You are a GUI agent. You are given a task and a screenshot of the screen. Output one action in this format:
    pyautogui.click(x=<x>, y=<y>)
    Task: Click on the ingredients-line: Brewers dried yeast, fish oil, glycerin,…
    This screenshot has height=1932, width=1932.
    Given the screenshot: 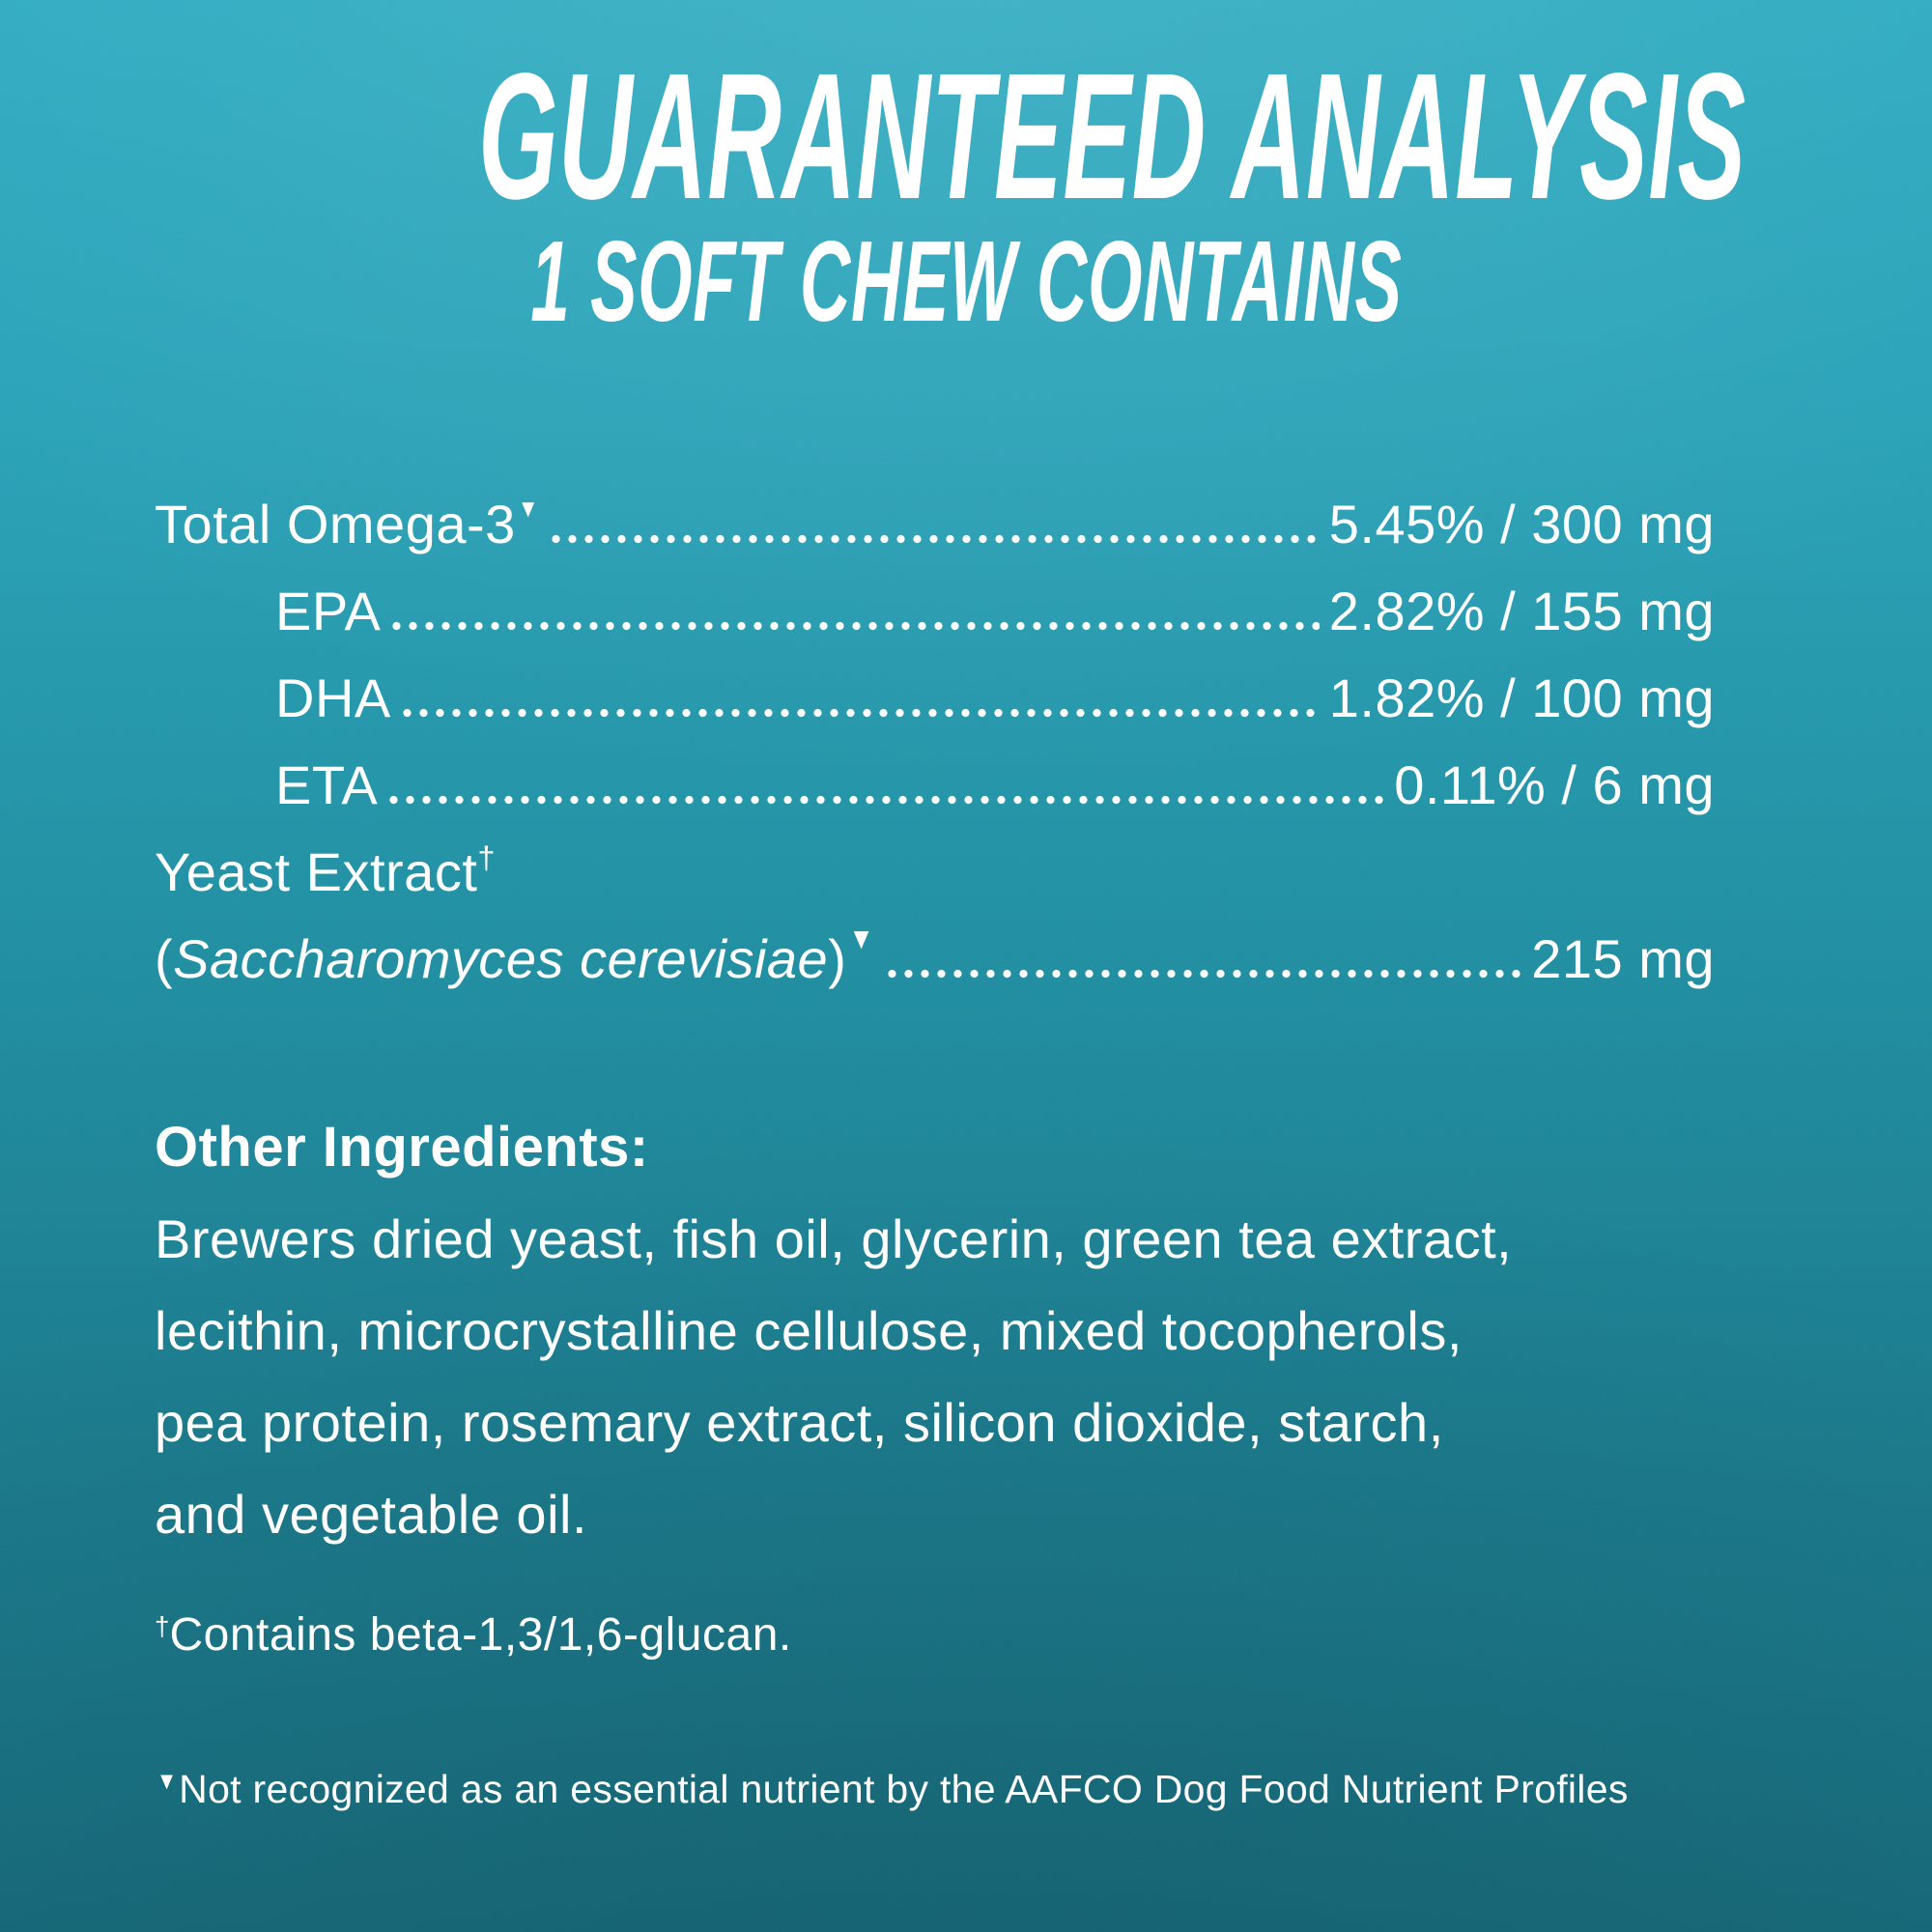 What is the action you would take?
    pyautogui.click(x=834, y=1238)
    